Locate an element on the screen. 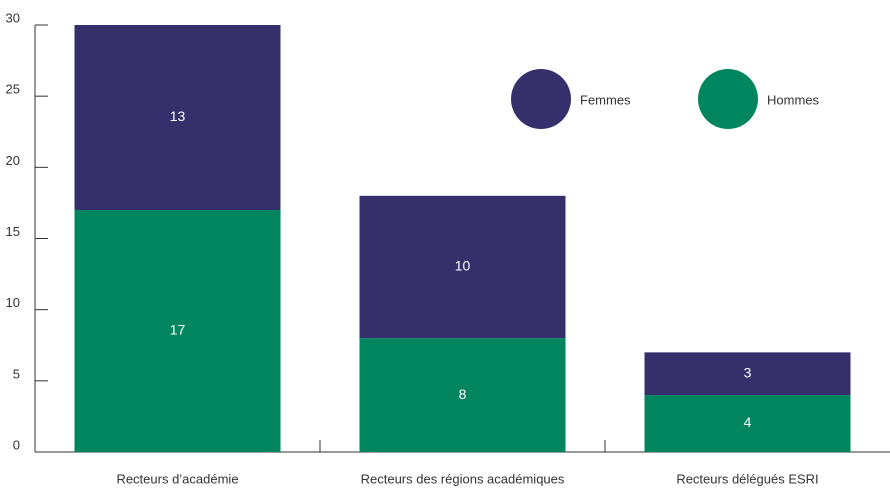 The height and width of the screenshot is (491, 890). value-label: 3 is located at coordinates (748, 372).